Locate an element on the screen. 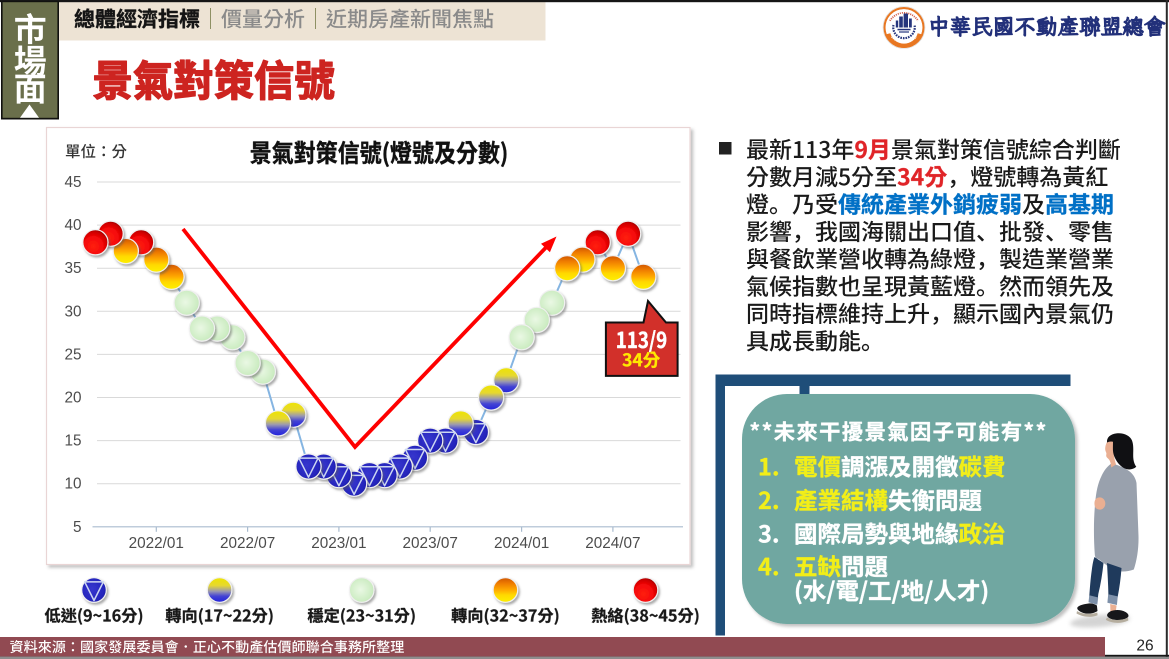 The height and width of the screenshot is (659, 1169). svg-text: 2022/01 is located at coordinates (156, 543).